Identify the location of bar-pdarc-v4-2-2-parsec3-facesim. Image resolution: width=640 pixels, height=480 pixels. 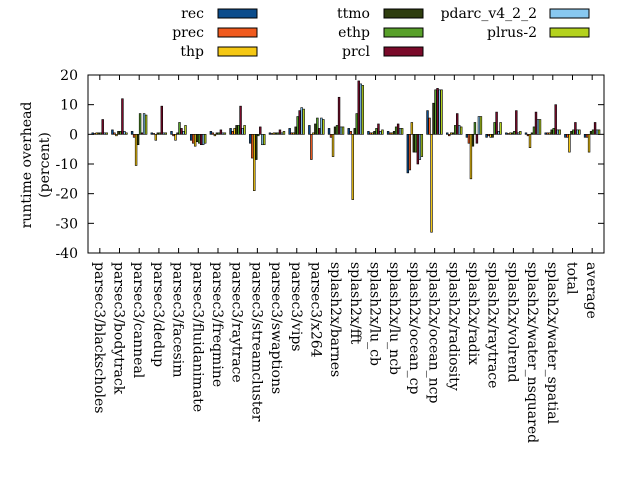
(183, 133).